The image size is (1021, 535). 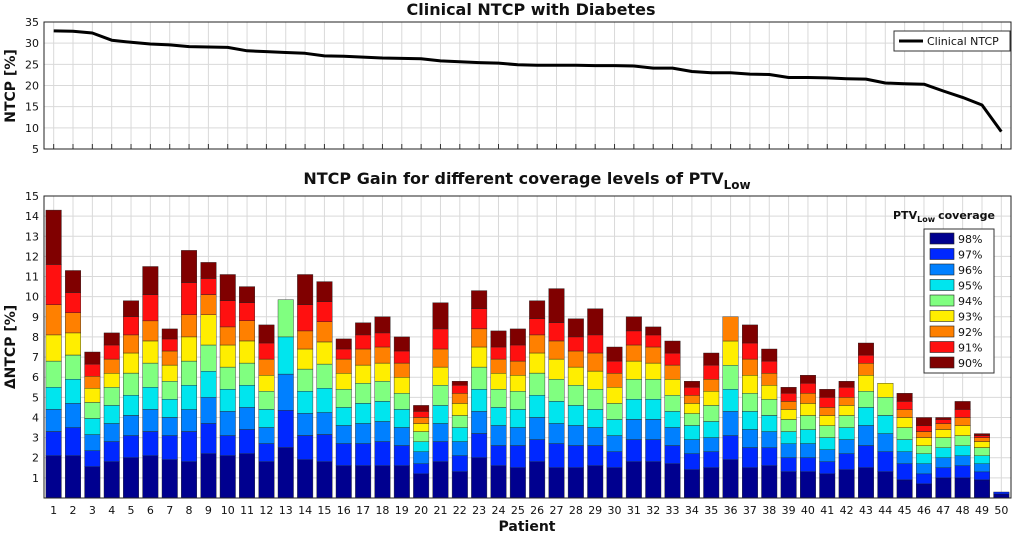 I want to click on bottom-y-tick-label: 5, so click(x=35, y=397).